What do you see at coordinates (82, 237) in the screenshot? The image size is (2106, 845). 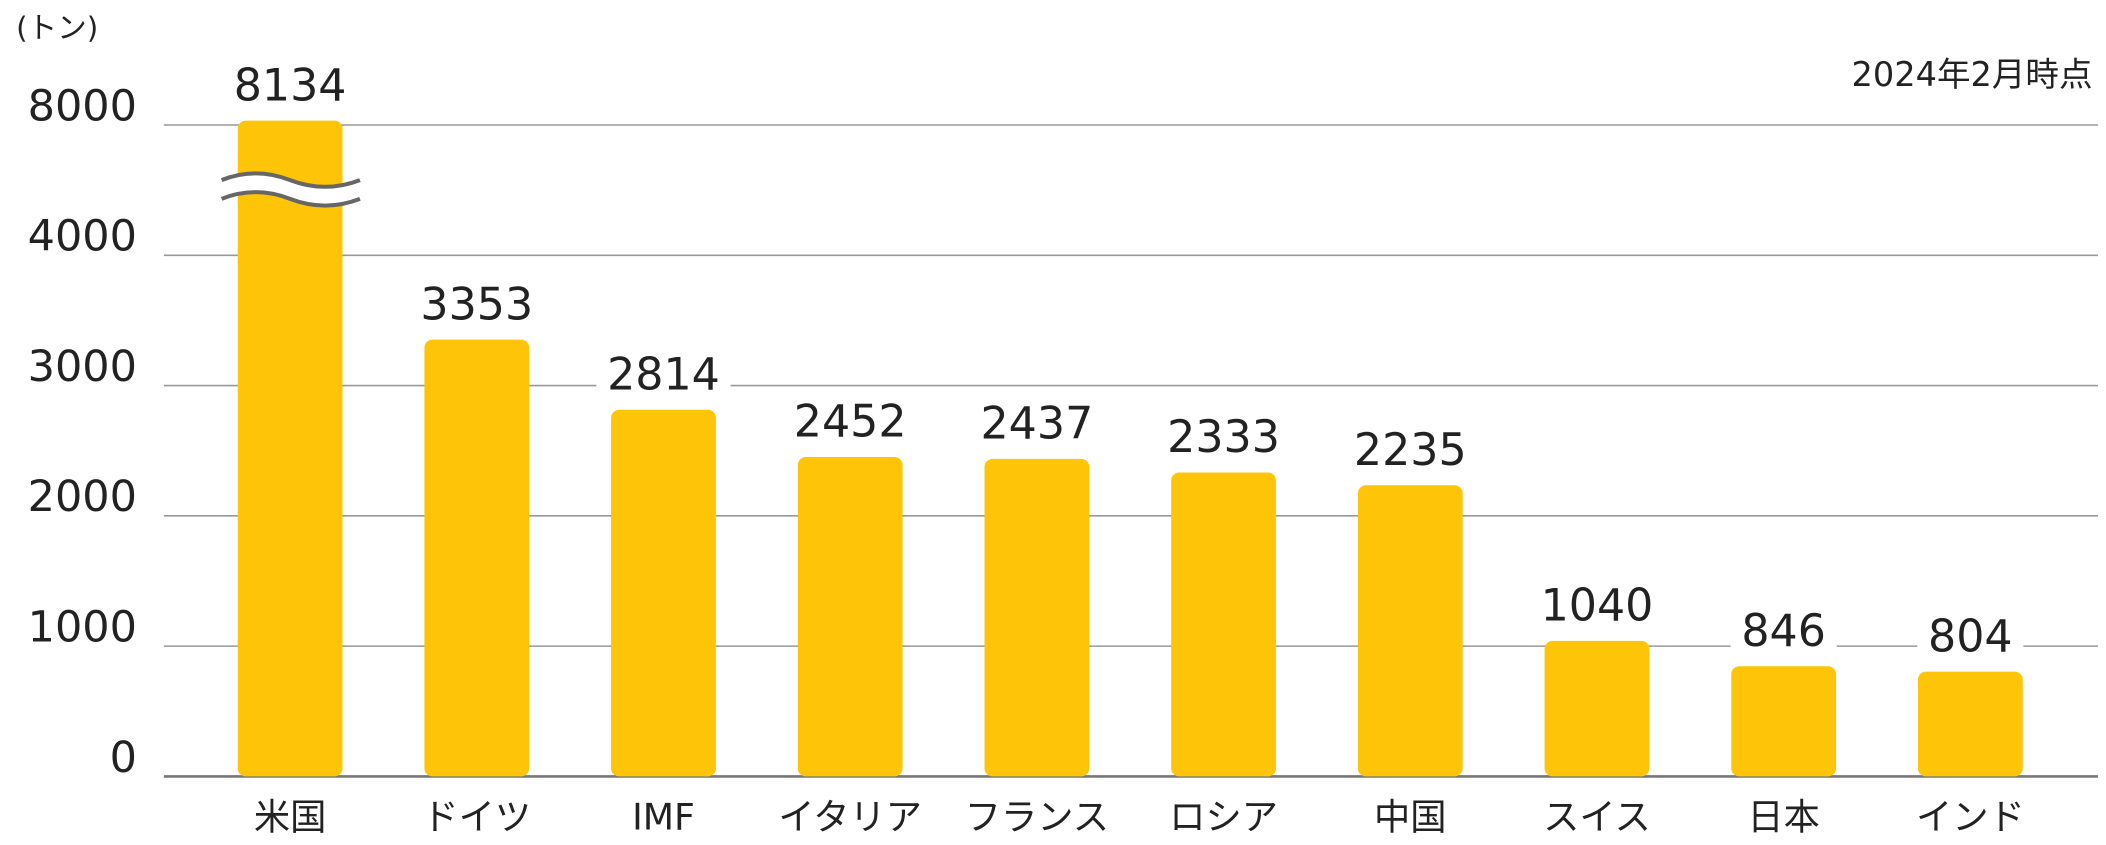 I see `y-tick-label: 4000` at bounding box center [82, 237].